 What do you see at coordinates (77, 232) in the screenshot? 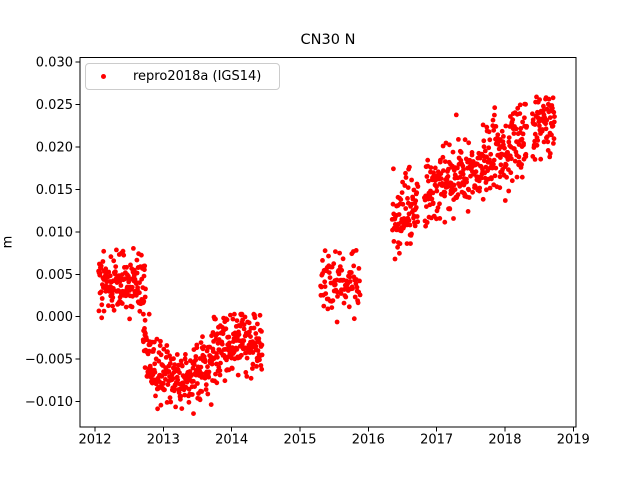
I see `y-axis-ticks` at bounding box center [77, 232].